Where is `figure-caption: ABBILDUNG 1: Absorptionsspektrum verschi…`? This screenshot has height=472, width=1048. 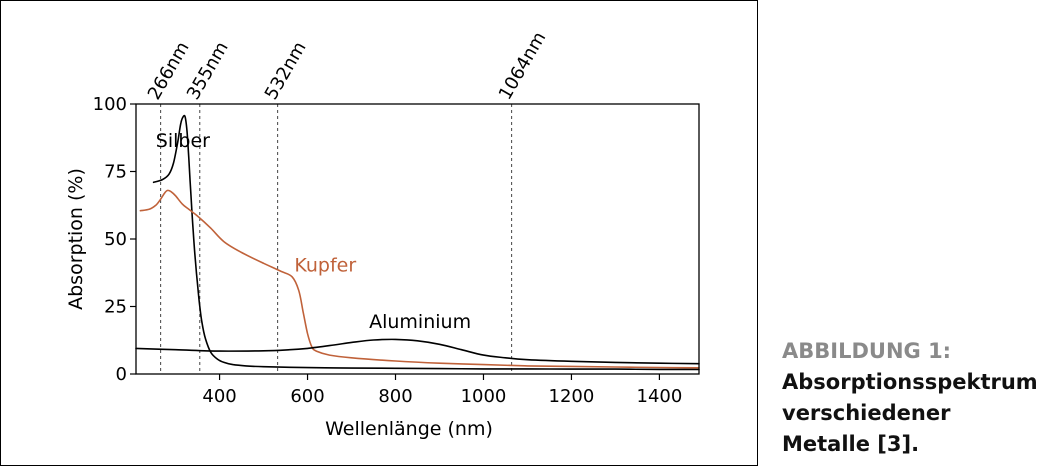
figure-caption: ABBILDUNG 1: Absorptionsspektrum verschi… is located at coordinates (913, 398).